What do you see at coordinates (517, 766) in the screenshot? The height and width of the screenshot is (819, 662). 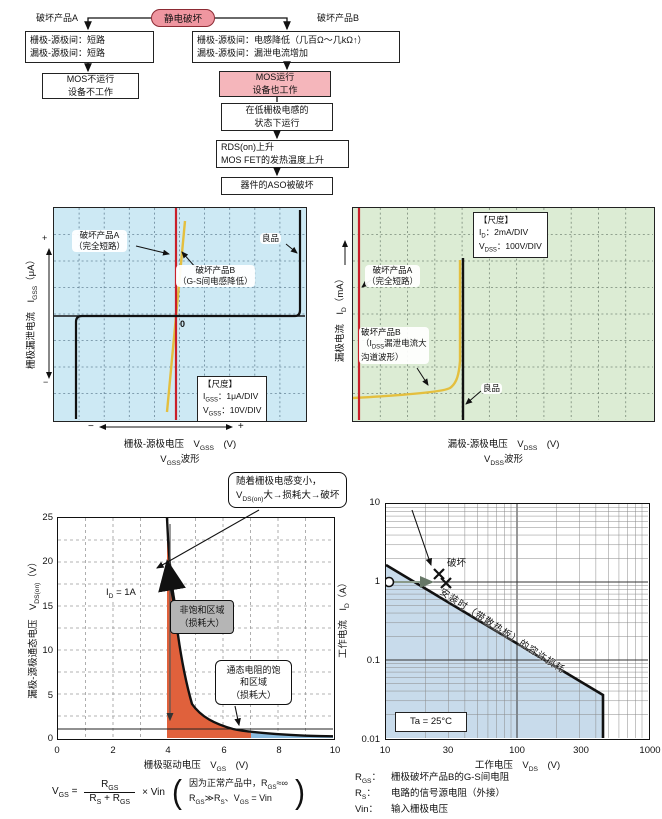 I see `aso-x-axis-label: 工作电压 VDS (V)` at bounding box center [517, 766].